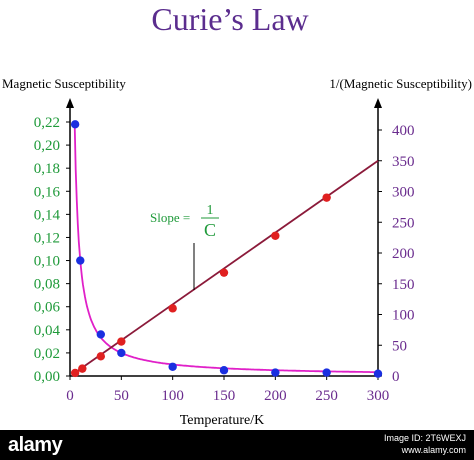  Describe the element at coordinates (326, 396) in the screenshot. I see `x-tick-label: 250` at that location.